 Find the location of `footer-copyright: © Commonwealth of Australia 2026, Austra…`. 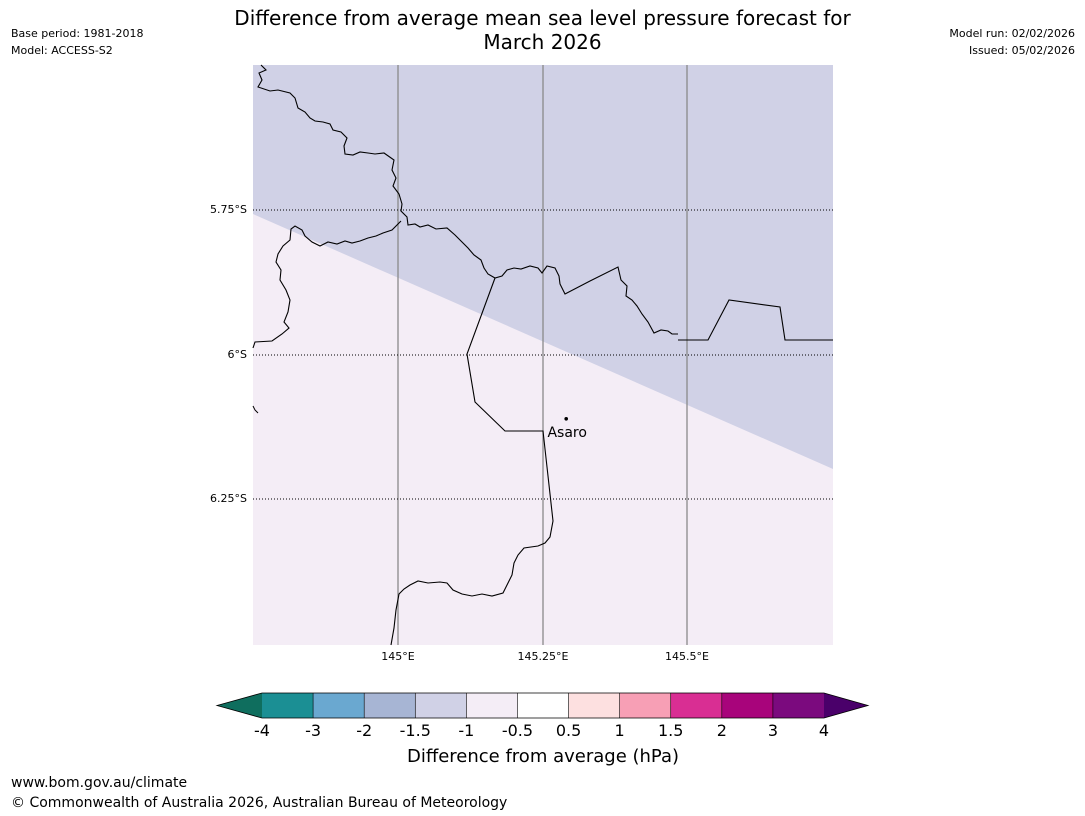

footer-copyright: © Commonwealth of Australia 2026, Austra… is located at coordinates (259, 803).